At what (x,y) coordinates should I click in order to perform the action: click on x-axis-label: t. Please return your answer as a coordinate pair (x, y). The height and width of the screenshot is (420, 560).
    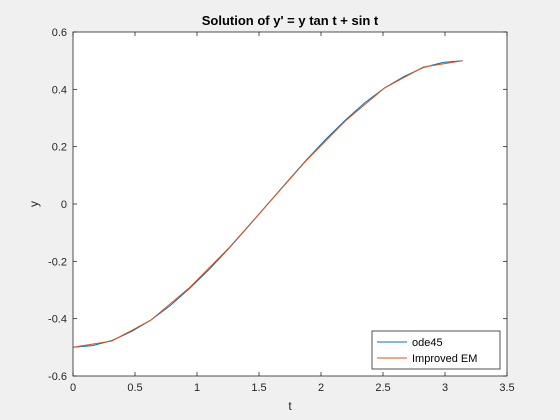
    Looking at the image, I should click on (290, 406).